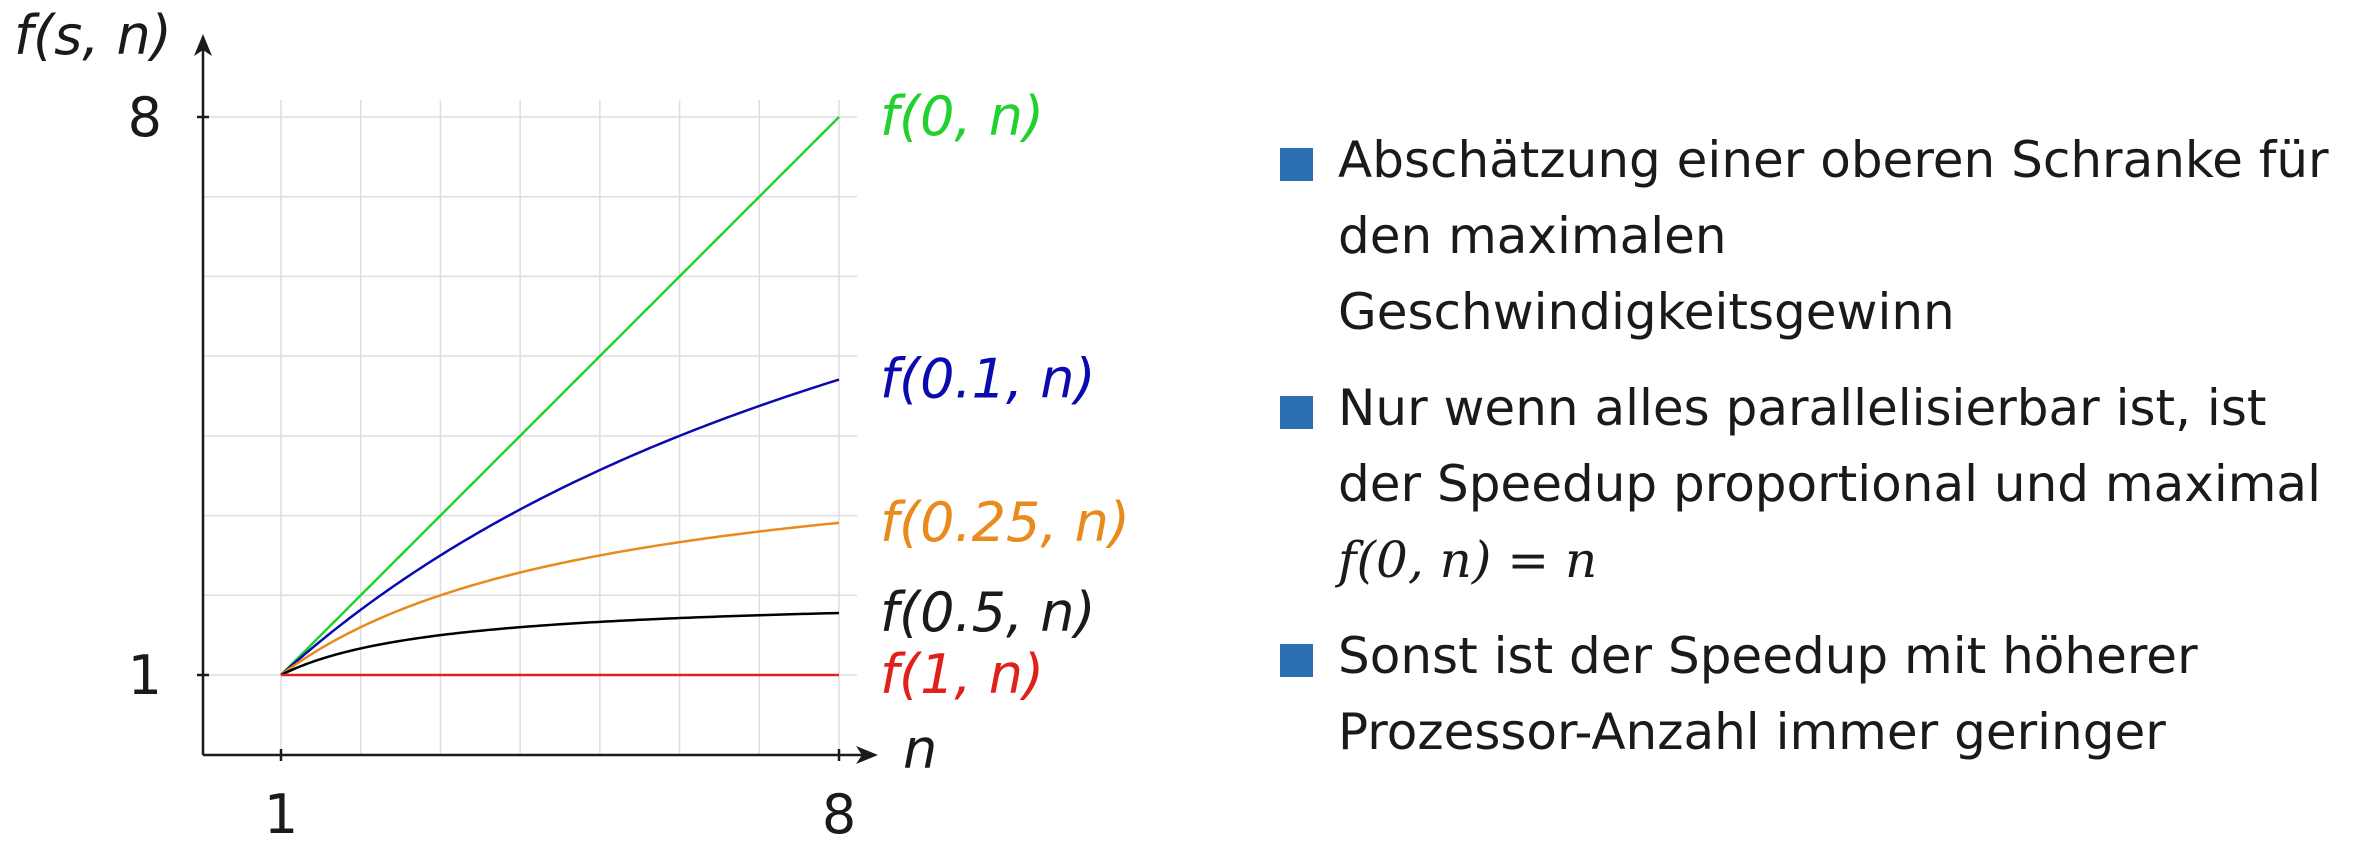 The image size is (2353, 841). I want to click on x-tick-label: 1, so click(281, 812).